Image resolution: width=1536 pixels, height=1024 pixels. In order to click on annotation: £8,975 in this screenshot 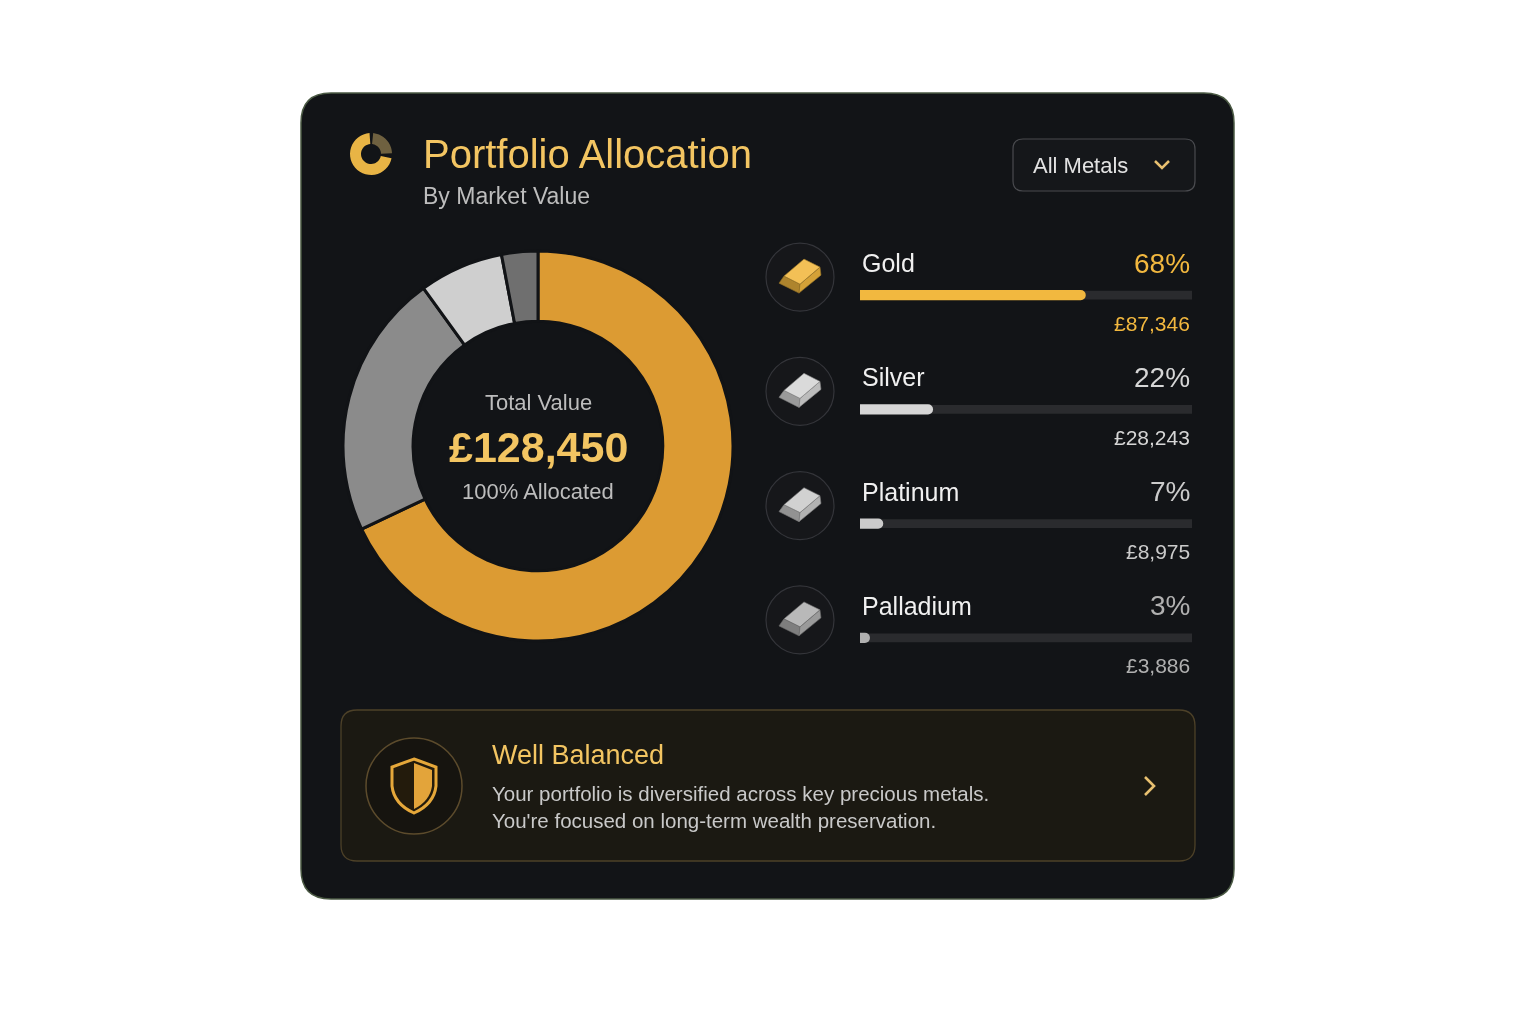, I will do `click(1158, 551)`.